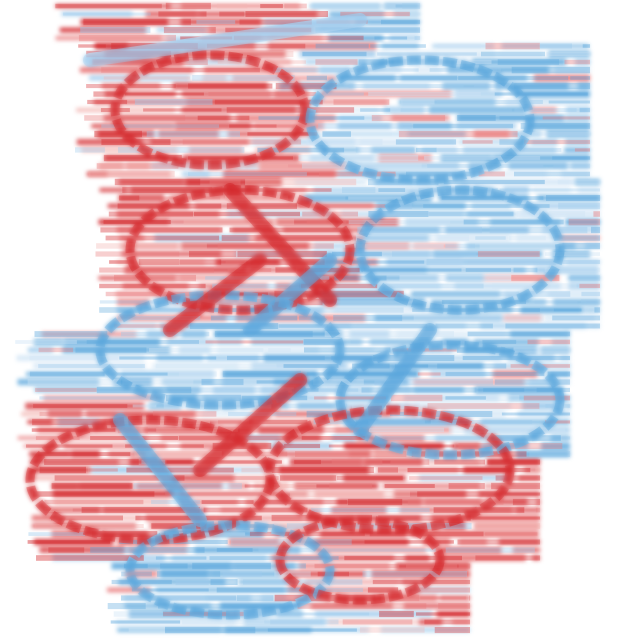 The height and width of the screenshot is (640, 640). I want to click on swoosh-stroke, so click(225, 40).